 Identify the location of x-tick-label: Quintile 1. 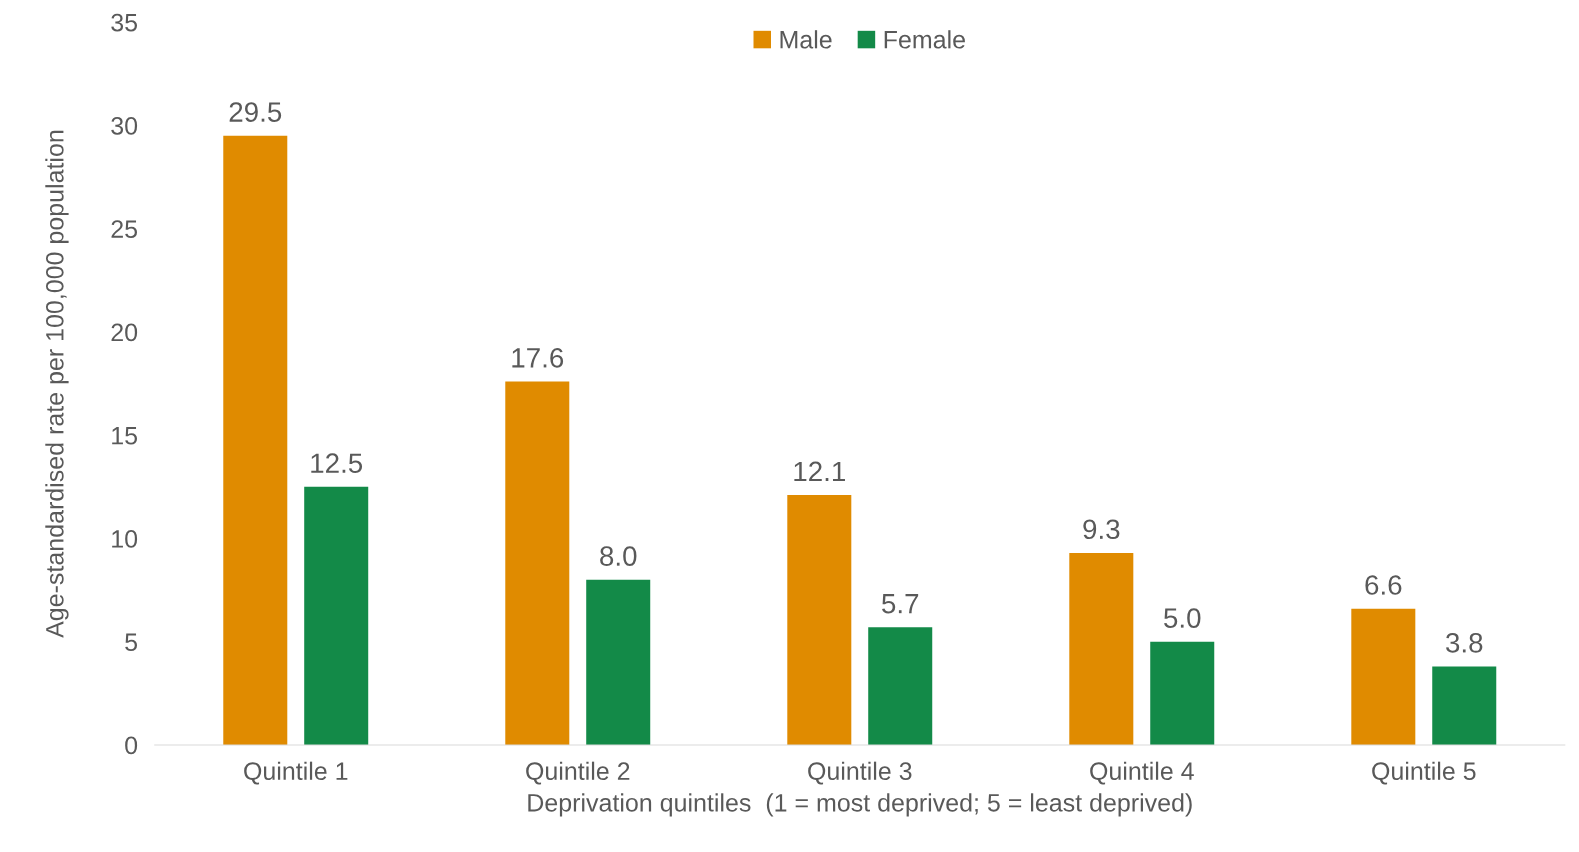
(296, 773).